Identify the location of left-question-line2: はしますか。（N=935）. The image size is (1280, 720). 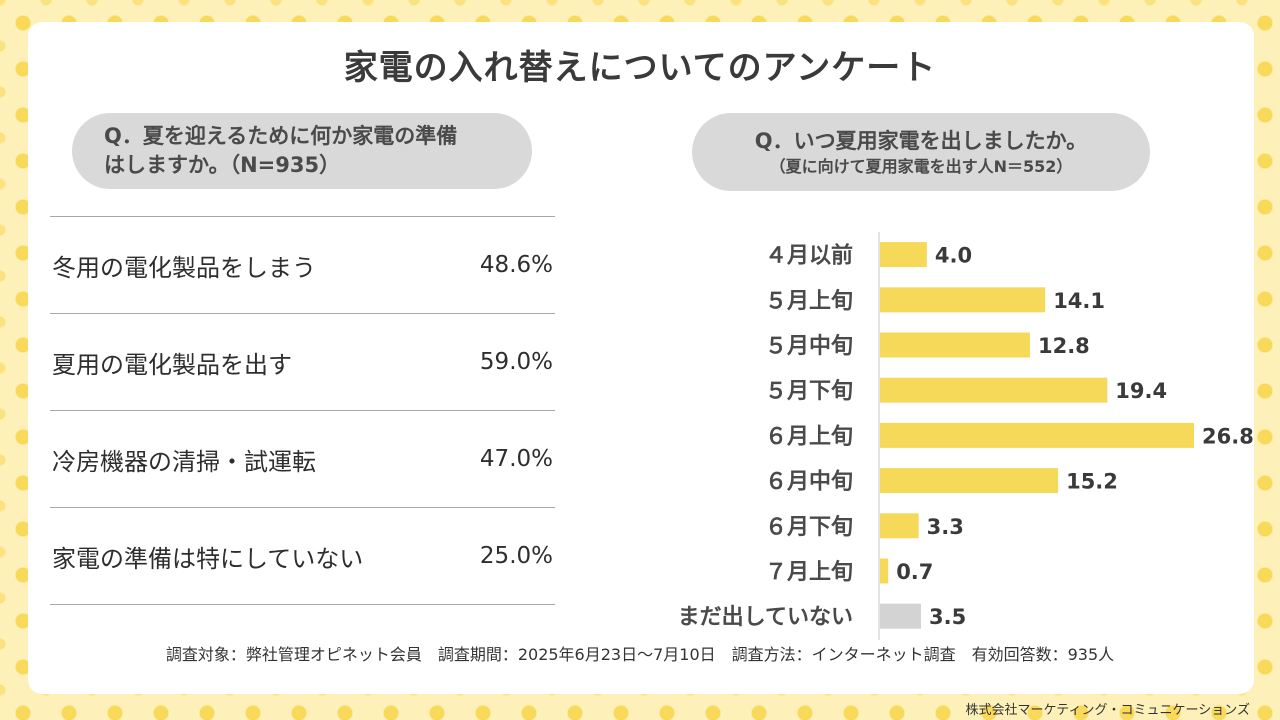
(222, 165).